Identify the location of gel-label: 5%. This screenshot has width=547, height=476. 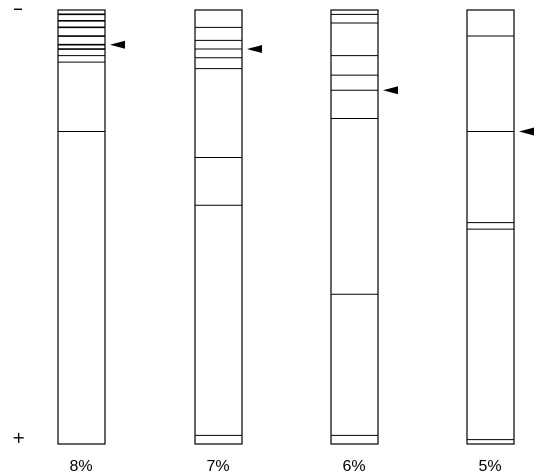
(489, 466).